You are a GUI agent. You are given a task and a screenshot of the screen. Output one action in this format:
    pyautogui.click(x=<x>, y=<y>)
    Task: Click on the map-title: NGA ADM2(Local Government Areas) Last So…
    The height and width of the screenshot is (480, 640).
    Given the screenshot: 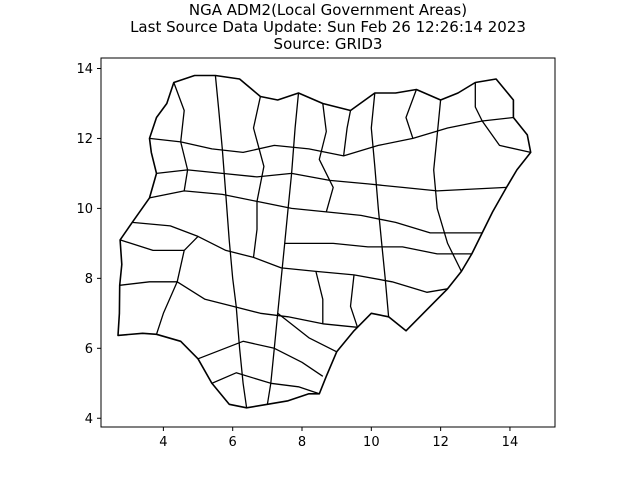 What is the action you would take?
    pyautogui.click(x=320, y=27)
    